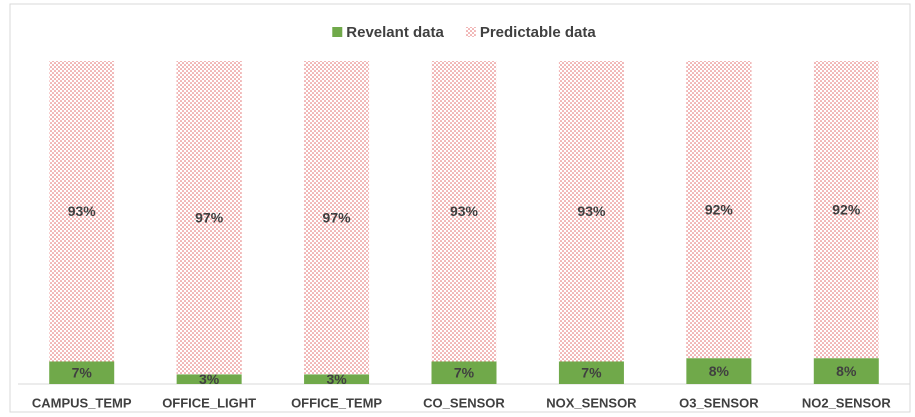 Image resolution: width=915 pixels, height=417 pixels. I want to click on x-tick-label: CAMPUS_TEMP, so click(82, 402).